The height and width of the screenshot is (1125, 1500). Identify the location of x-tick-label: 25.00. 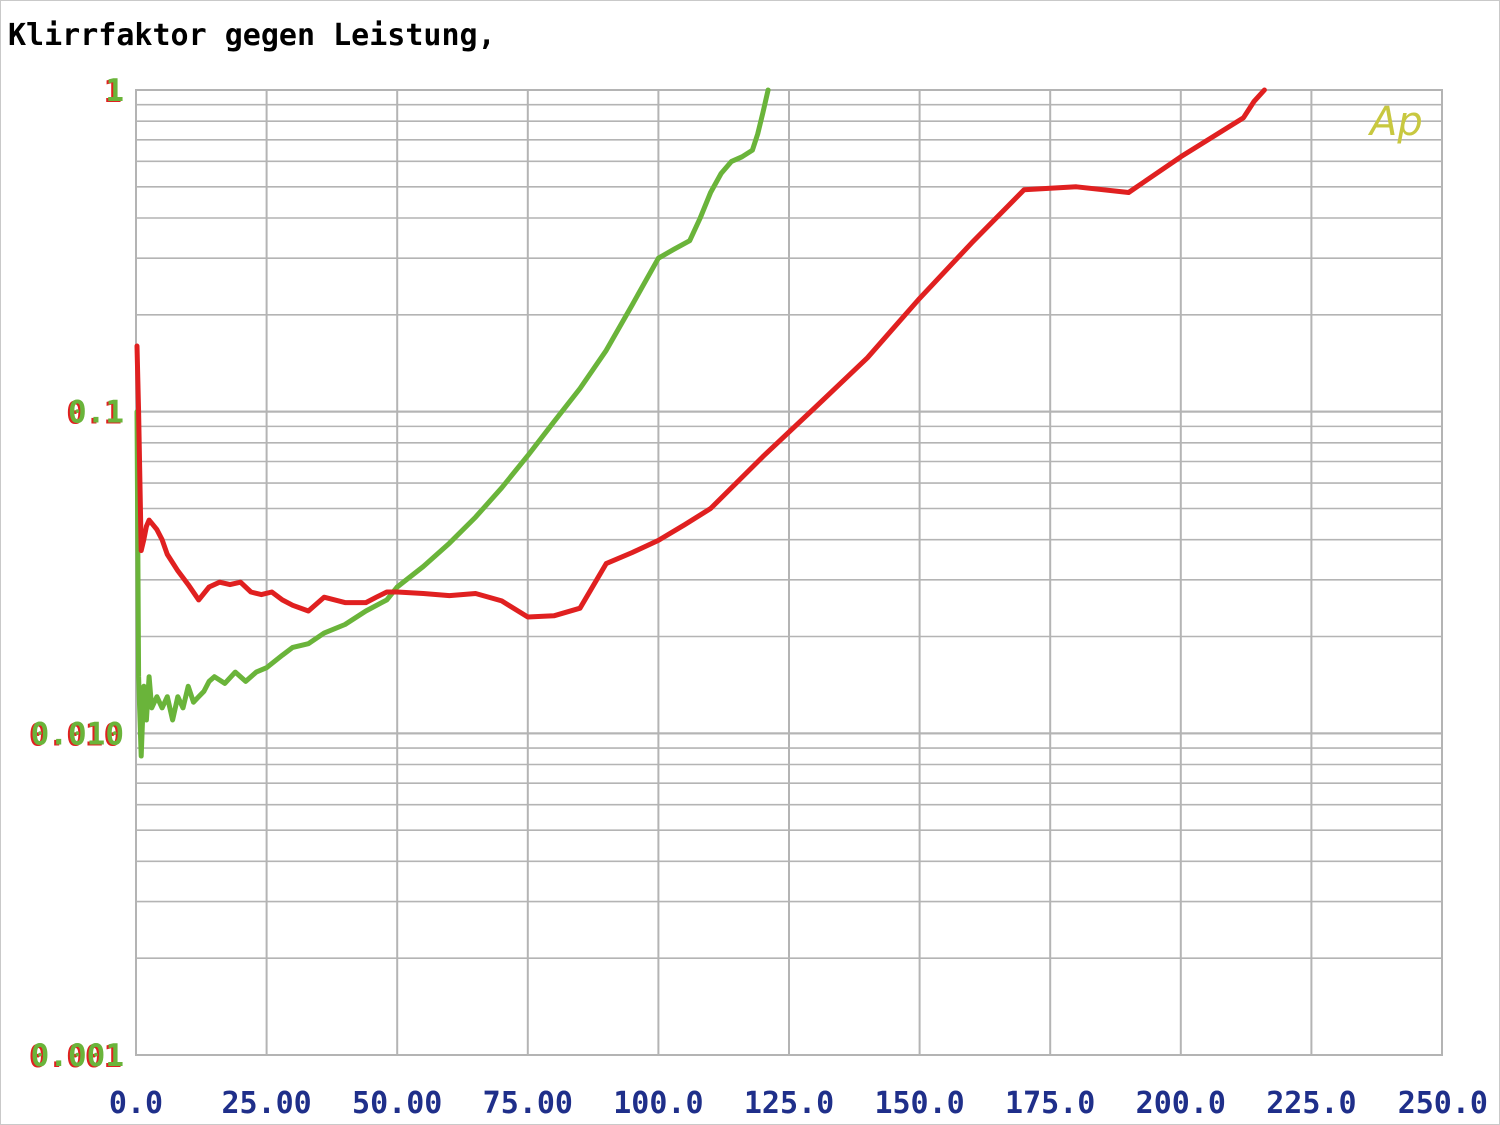
(266, 1103).